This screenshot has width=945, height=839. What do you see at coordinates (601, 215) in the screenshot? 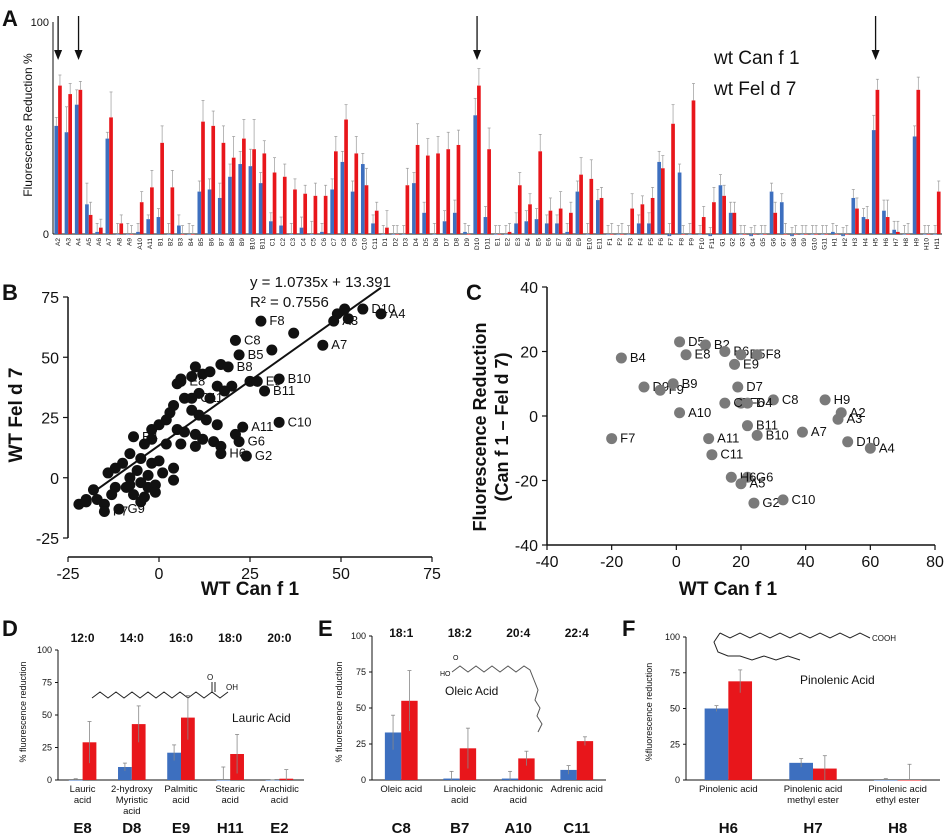
I see `bar-fel-d7-E11` at bounding box center [601, 215].